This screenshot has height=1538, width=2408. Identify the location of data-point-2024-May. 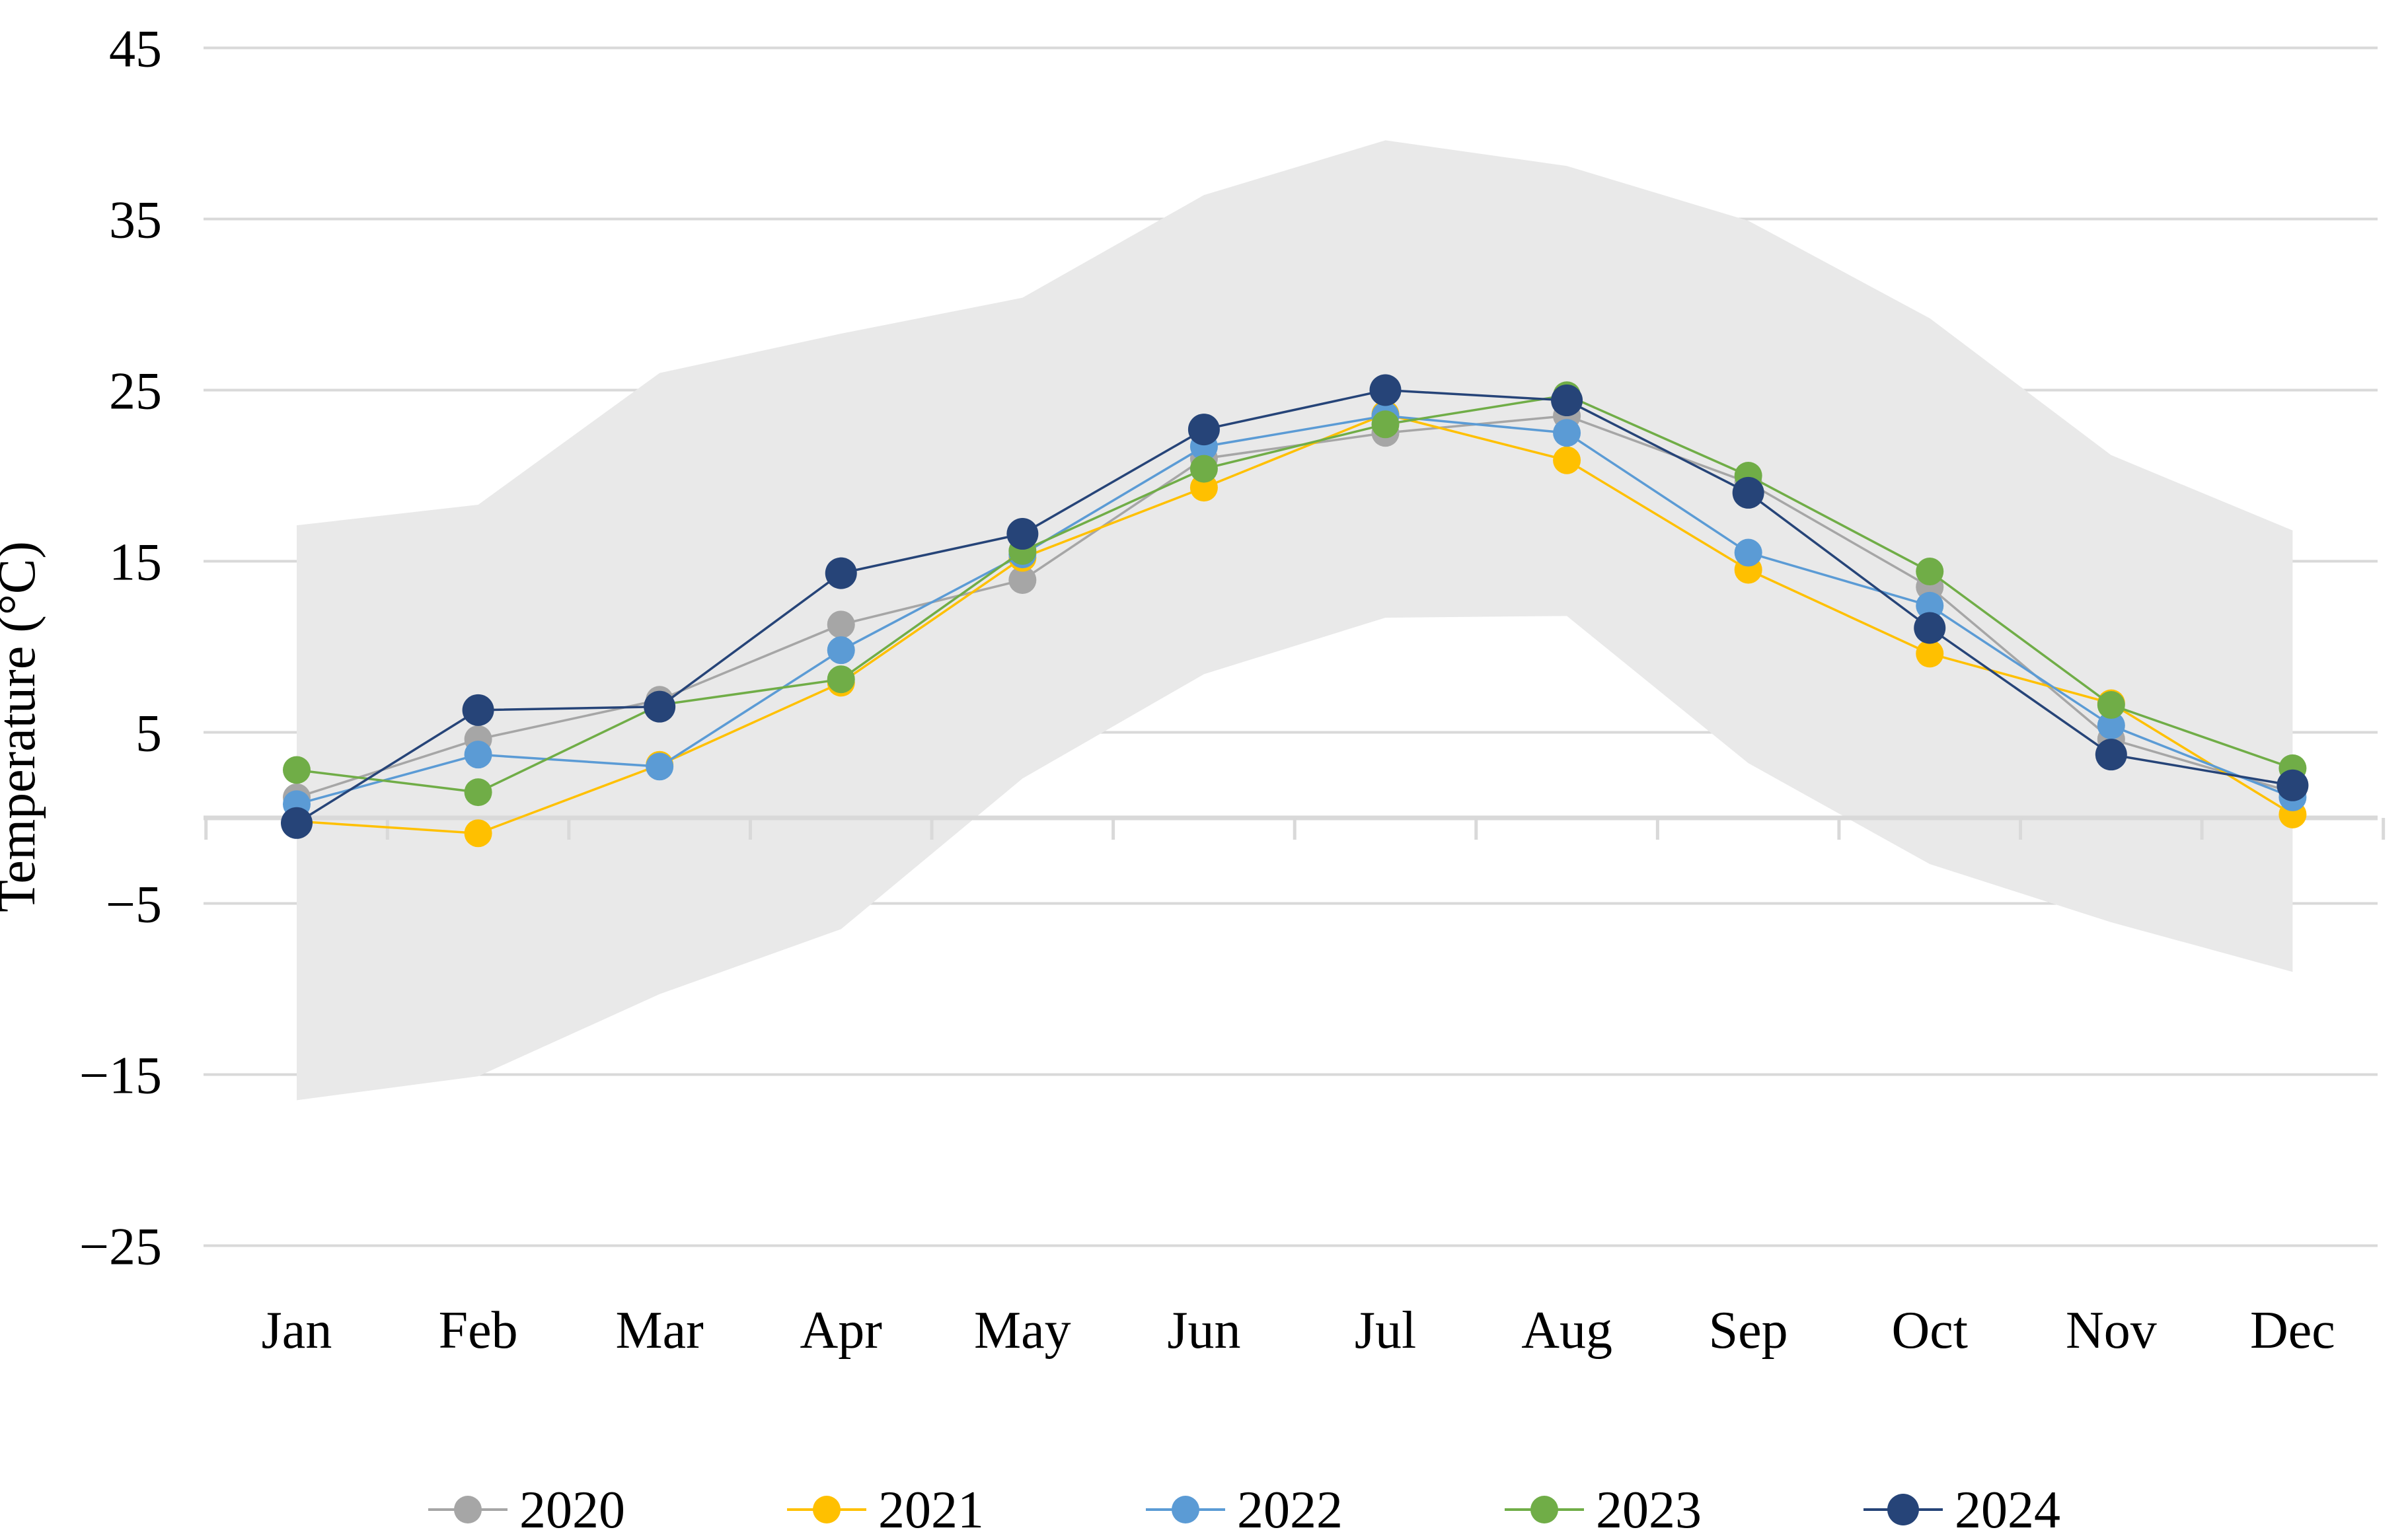
(1022, 534).